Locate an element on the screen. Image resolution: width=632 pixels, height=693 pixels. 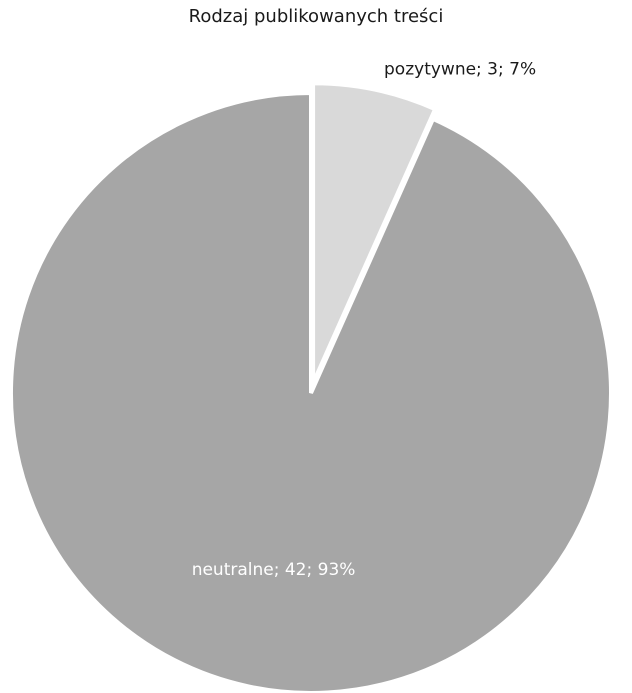
pie-slice-pozytywne is located at coordinates (374, 233).